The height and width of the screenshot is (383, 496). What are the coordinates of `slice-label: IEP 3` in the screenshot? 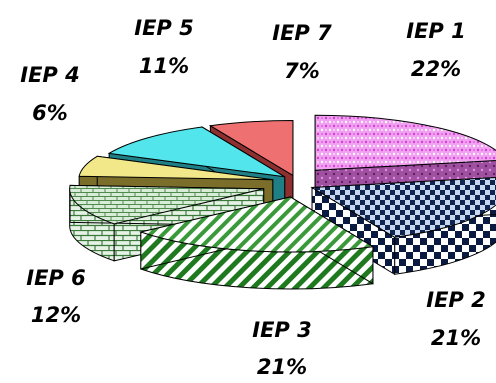 It's located at (281, 330).